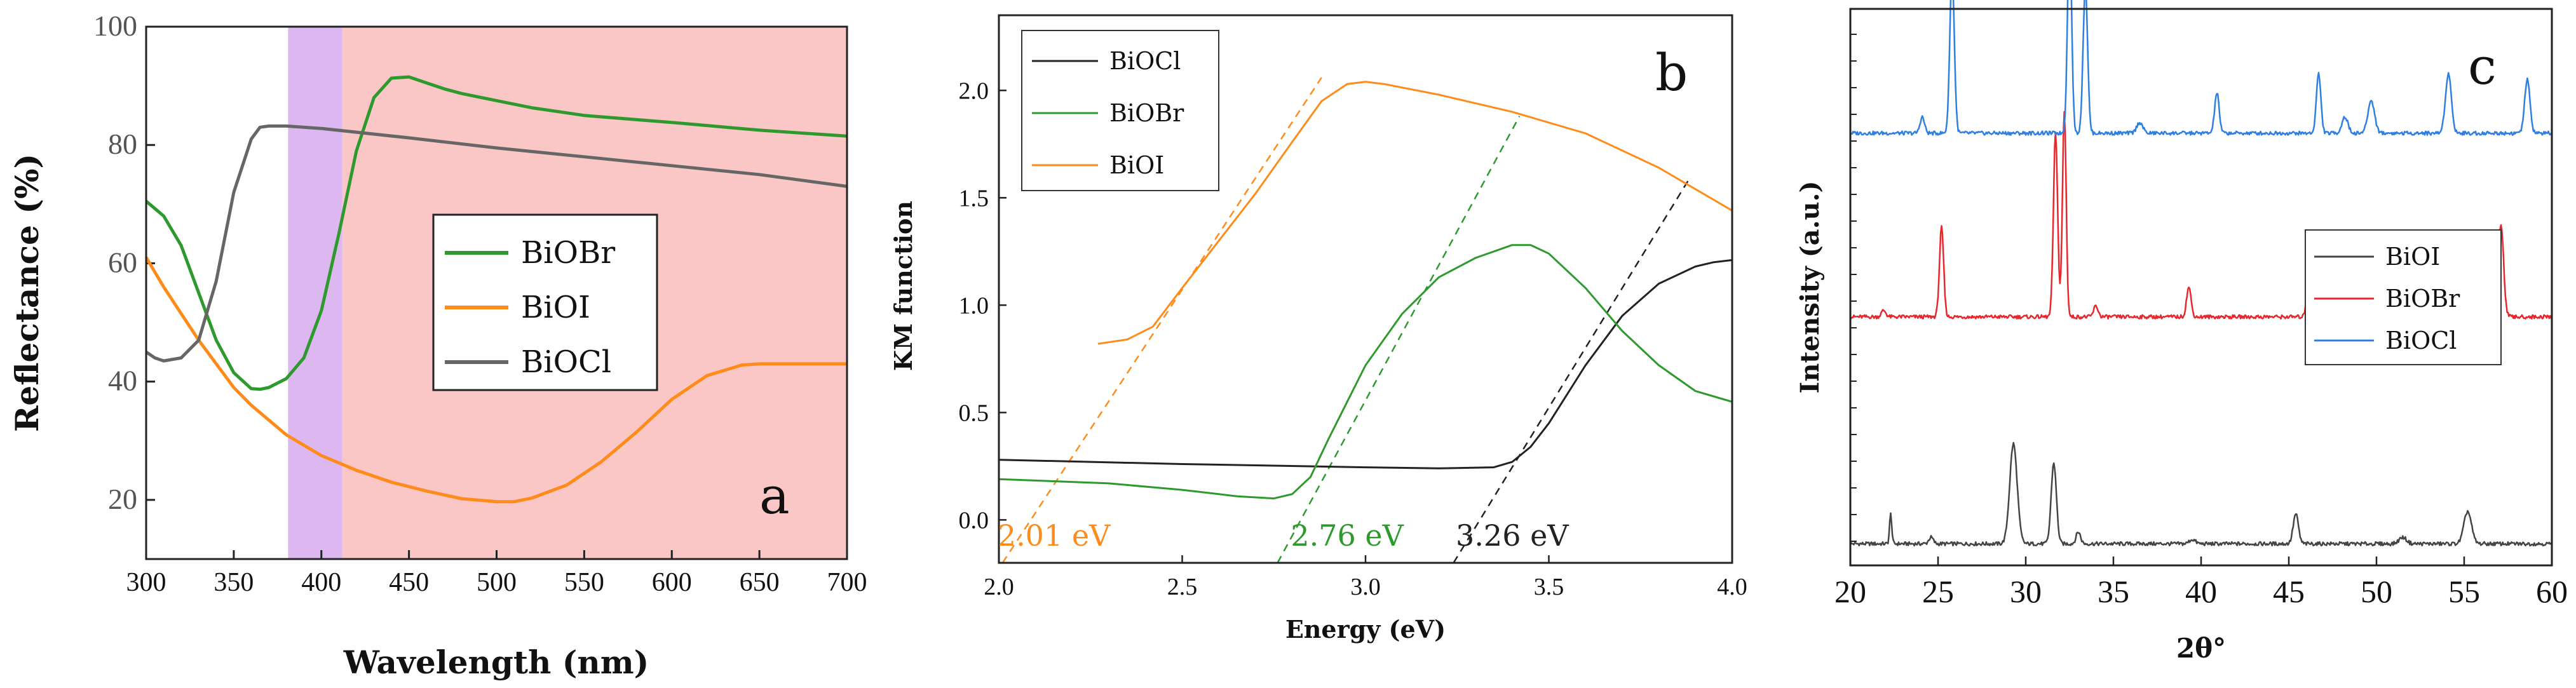  Describe the element at coordinates (234, 582) in the screenshot. I see `panel-a-x-tick-label: 350` at that location.